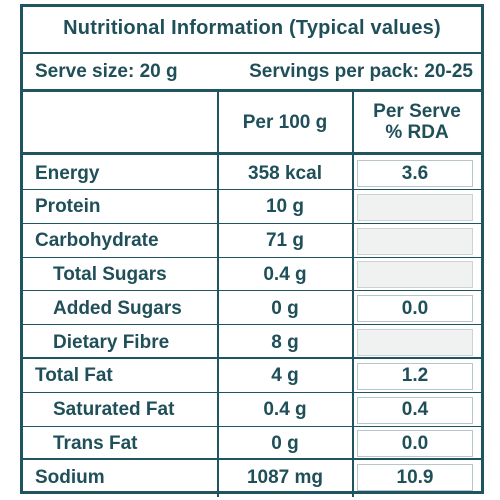 The width and height of the screenshot is (500, 500). What do you see at coordinates (74, 376) in the screenshot?
I see `nutrient-name: Total Fat` at bounding box center [74, 376].